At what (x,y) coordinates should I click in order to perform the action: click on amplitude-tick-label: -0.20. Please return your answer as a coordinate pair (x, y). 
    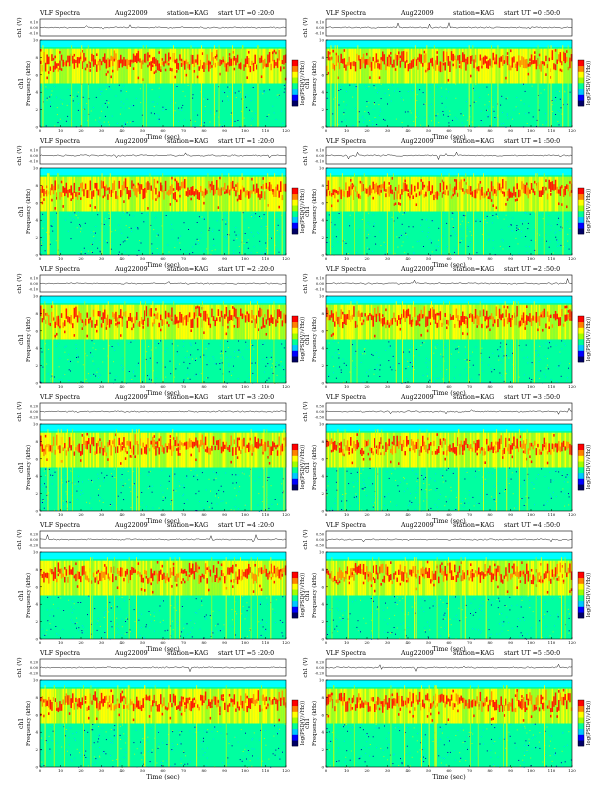
    Looking at the image, I should click on (34, 546).